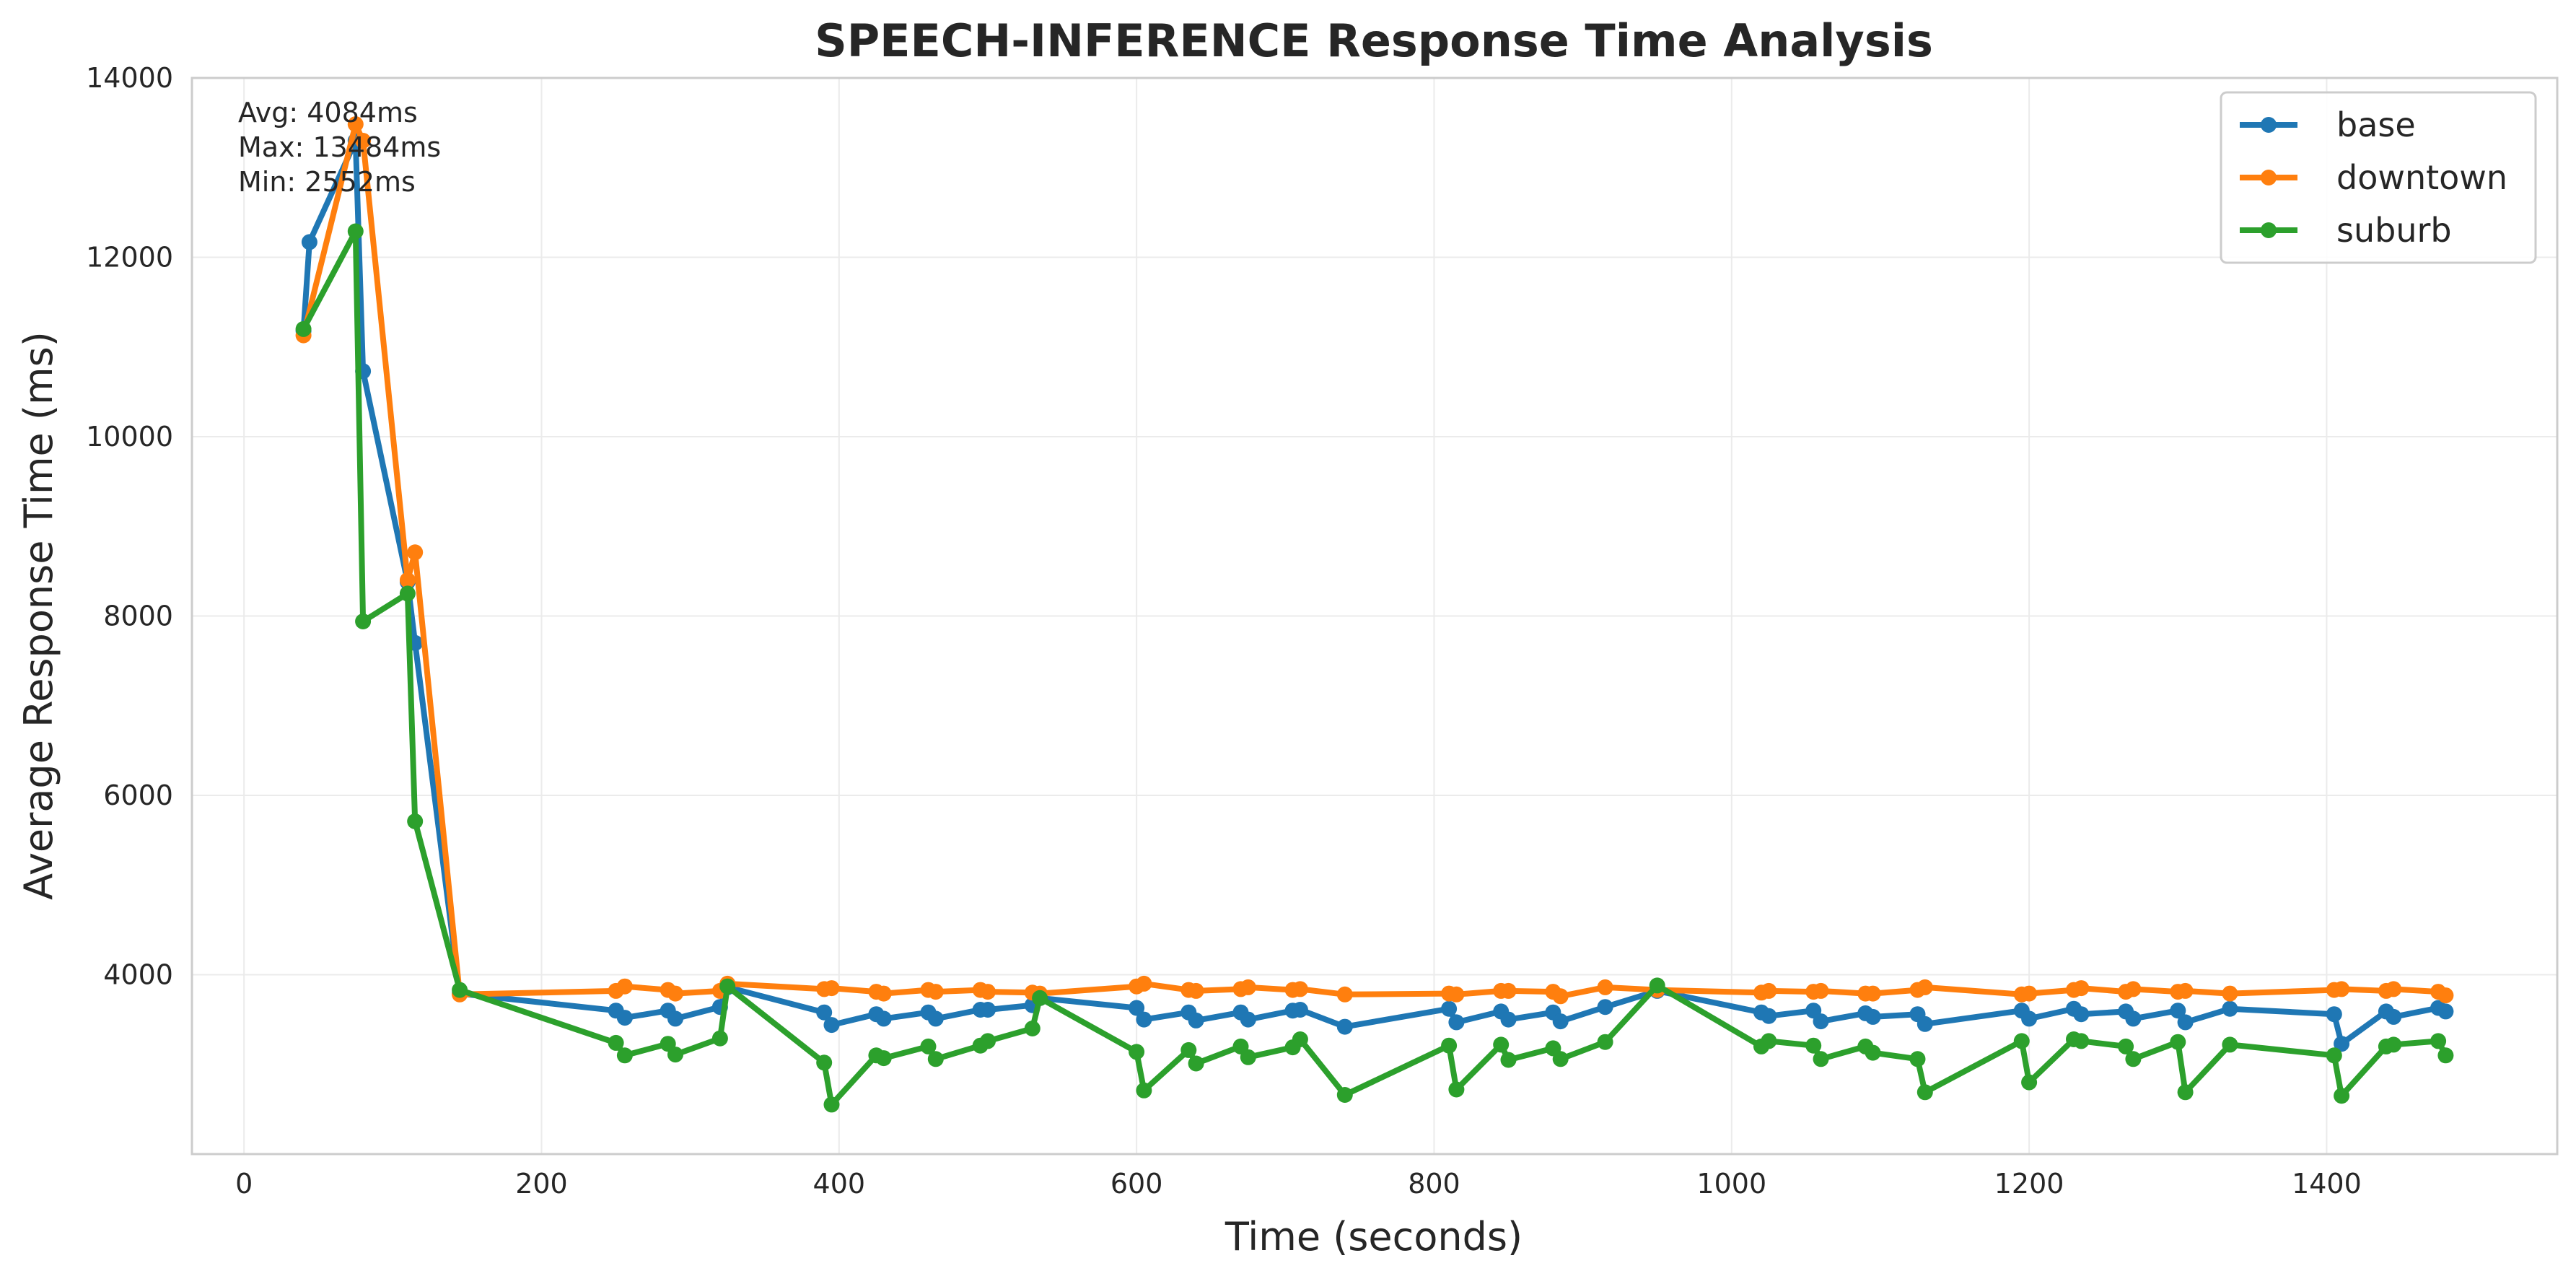  What do you see at coordinates (138, 795) in the screenshot?
I see `y-tick-label: 6000` at bounding box center [138, 795].